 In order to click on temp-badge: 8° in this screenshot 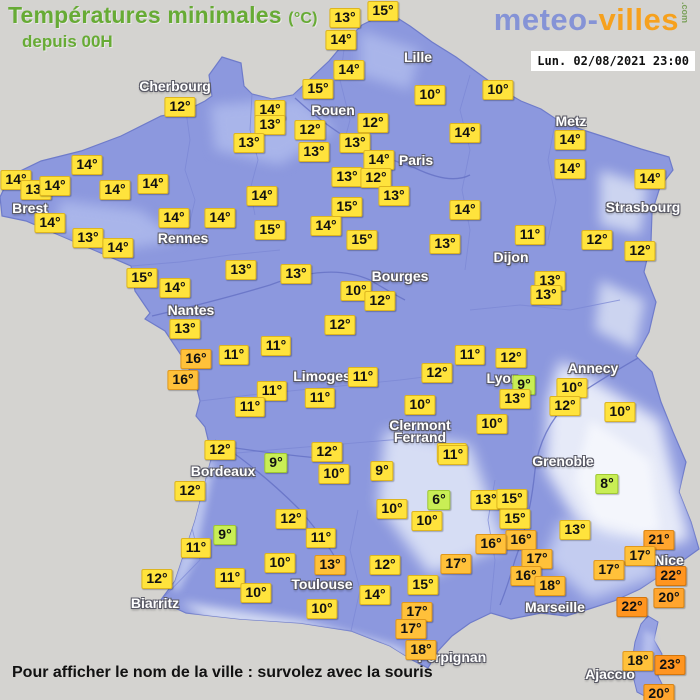, I will do `click(607, 484)`.